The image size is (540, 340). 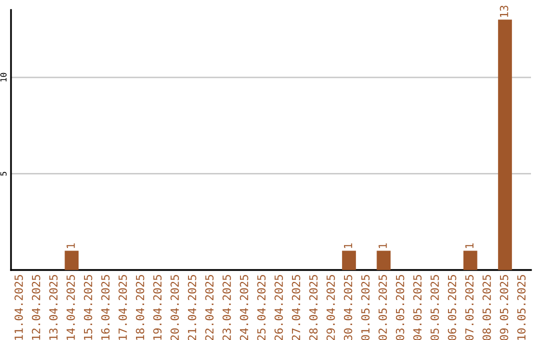 I want to click on x-tick-label: 24.04.2025, so click(x=244, y=307).